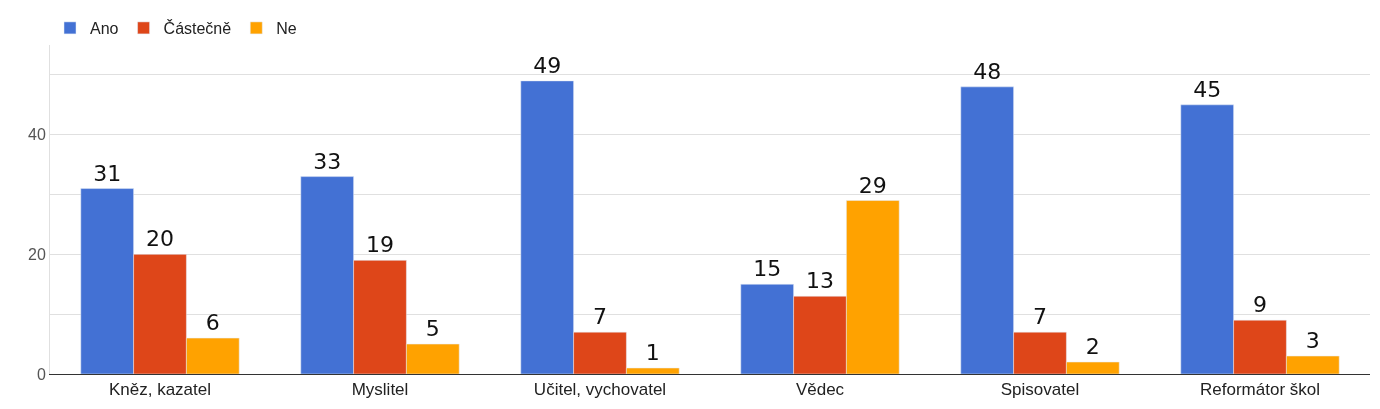 This screenshot has height=409, width=1380. What do you see at coordinates (41, 374) in the screenshot?
I see `y-tick-label: 0` at bounding box center [41, 374].